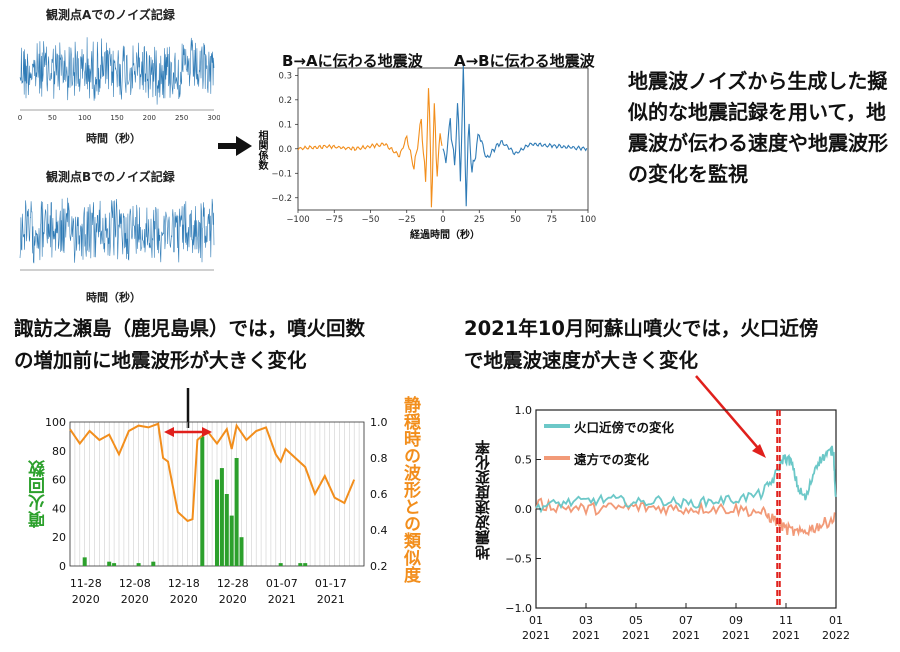  I want to click on sw-ytick-right: 0.2, so click(379, 566).